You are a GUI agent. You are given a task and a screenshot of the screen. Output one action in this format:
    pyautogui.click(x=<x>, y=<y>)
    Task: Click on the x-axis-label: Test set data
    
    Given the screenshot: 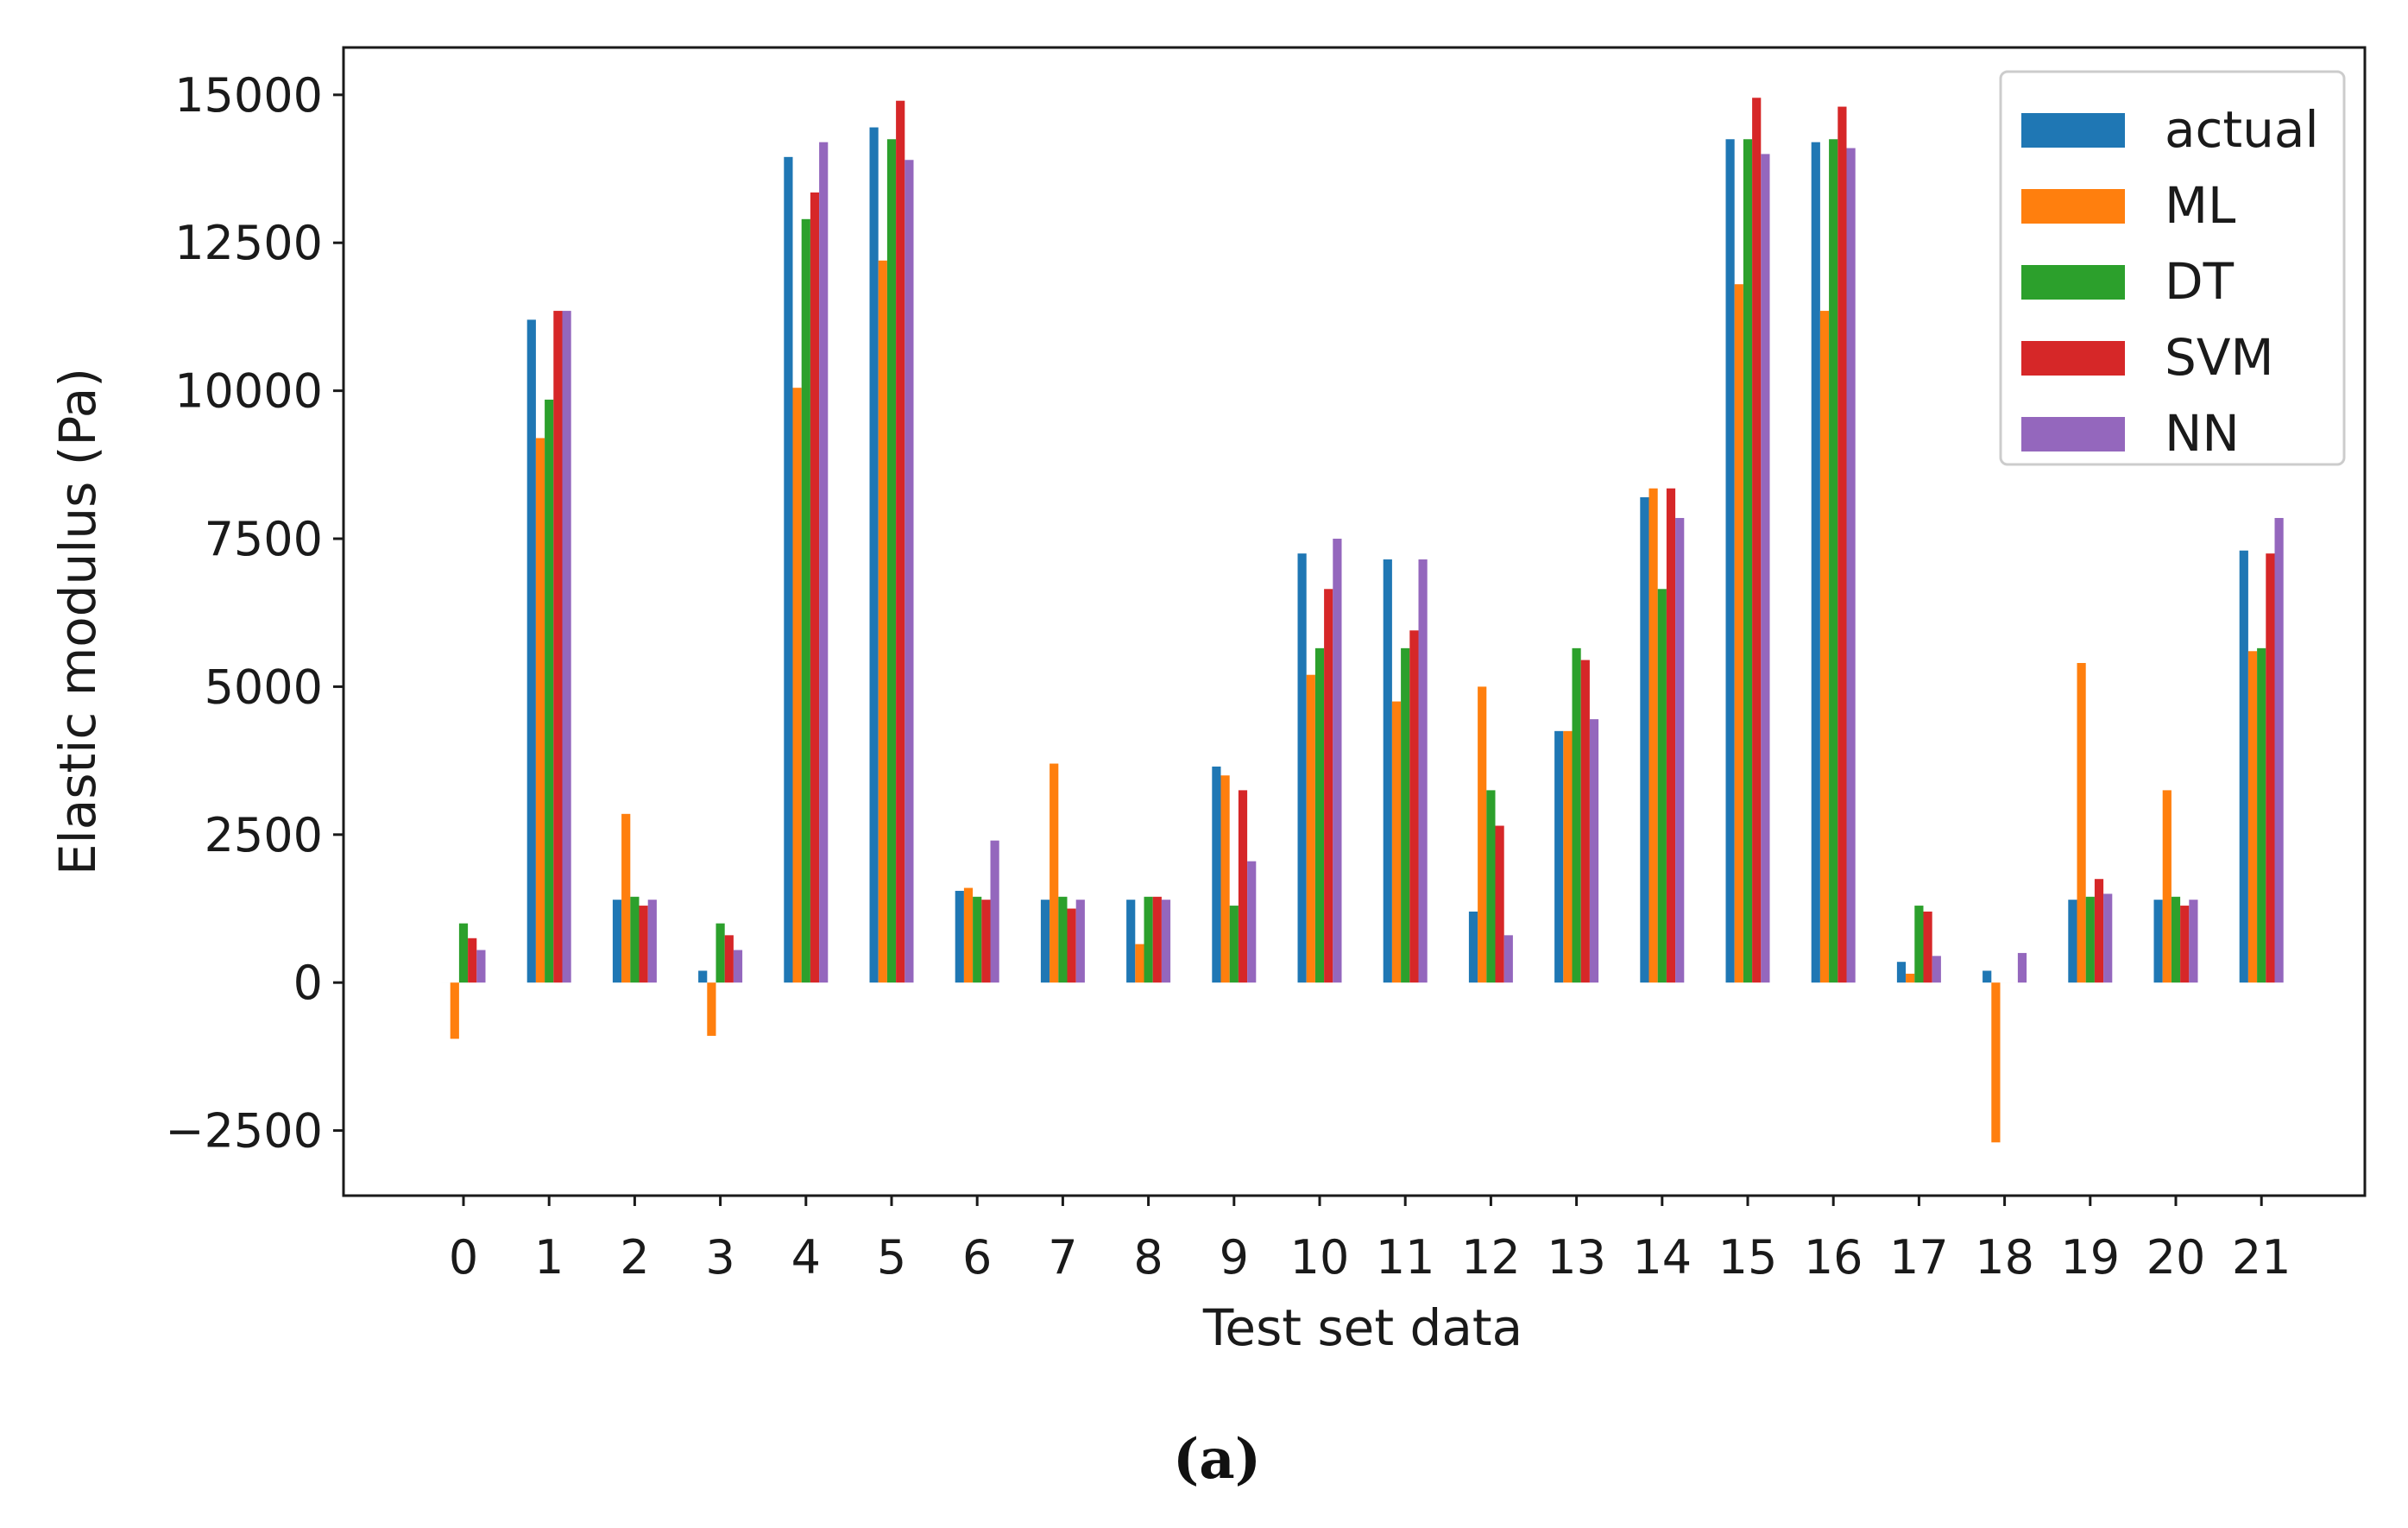 What is the action you would take?
    pyautogui.click(x=1362, y=1327)
    